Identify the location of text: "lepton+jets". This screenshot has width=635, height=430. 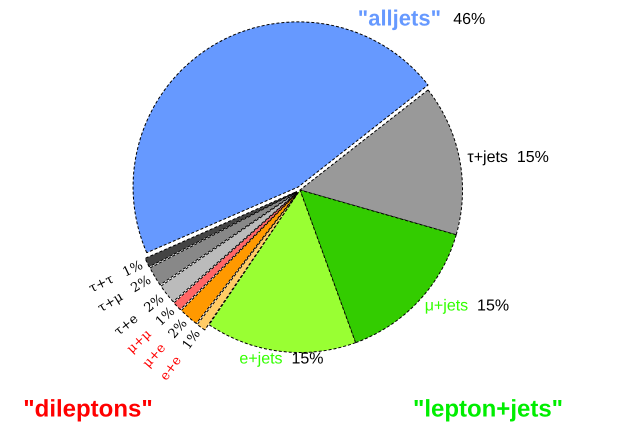
(488, 409).